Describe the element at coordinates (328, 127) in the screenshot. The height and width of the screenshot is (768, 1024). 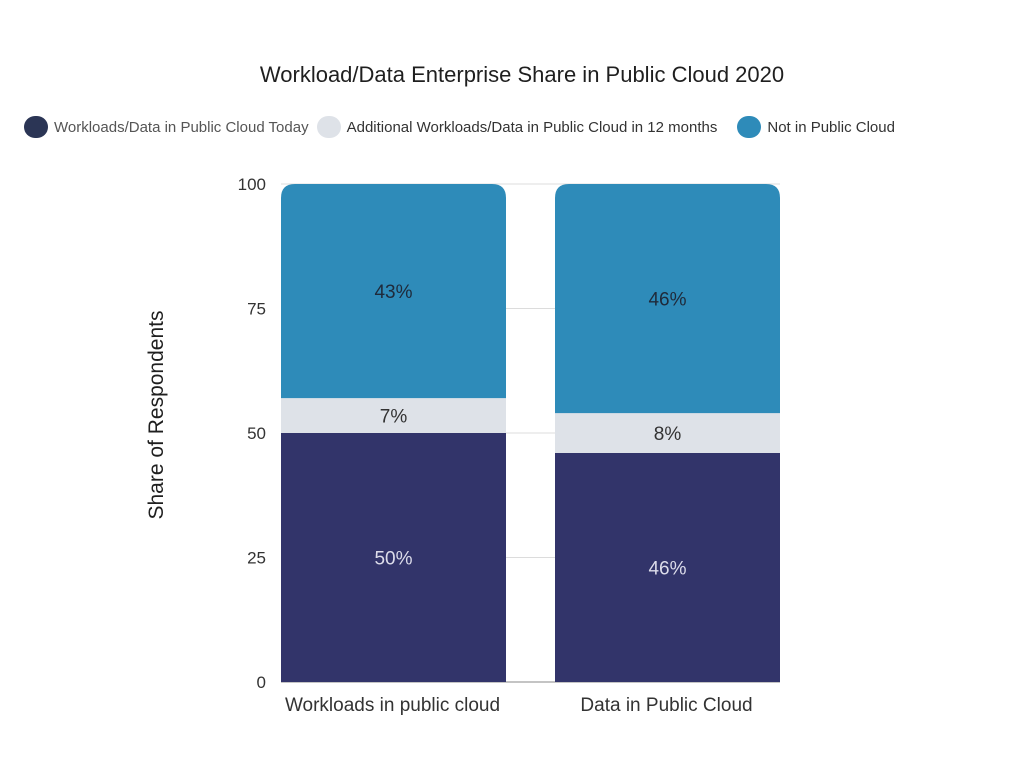
I see `legend-swatch-additional` at that location.